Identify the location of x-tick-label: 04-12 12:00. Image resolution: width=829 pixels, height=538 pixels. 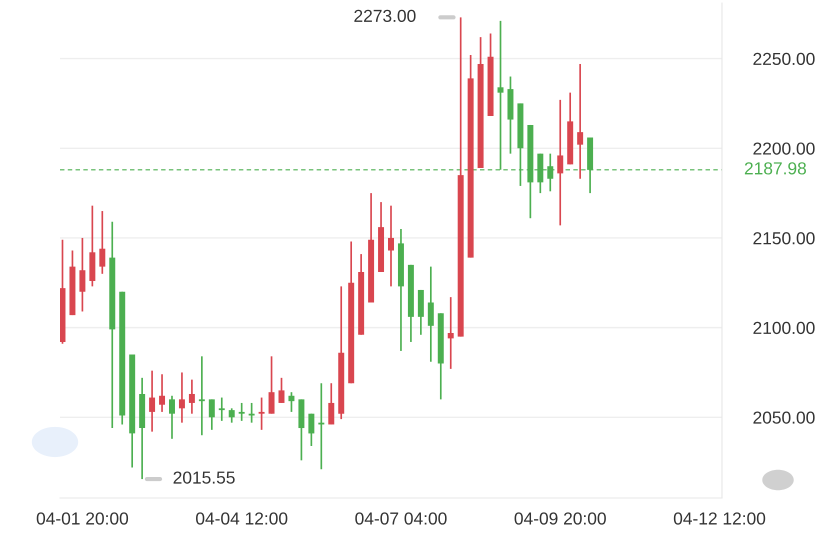
(720, 518).